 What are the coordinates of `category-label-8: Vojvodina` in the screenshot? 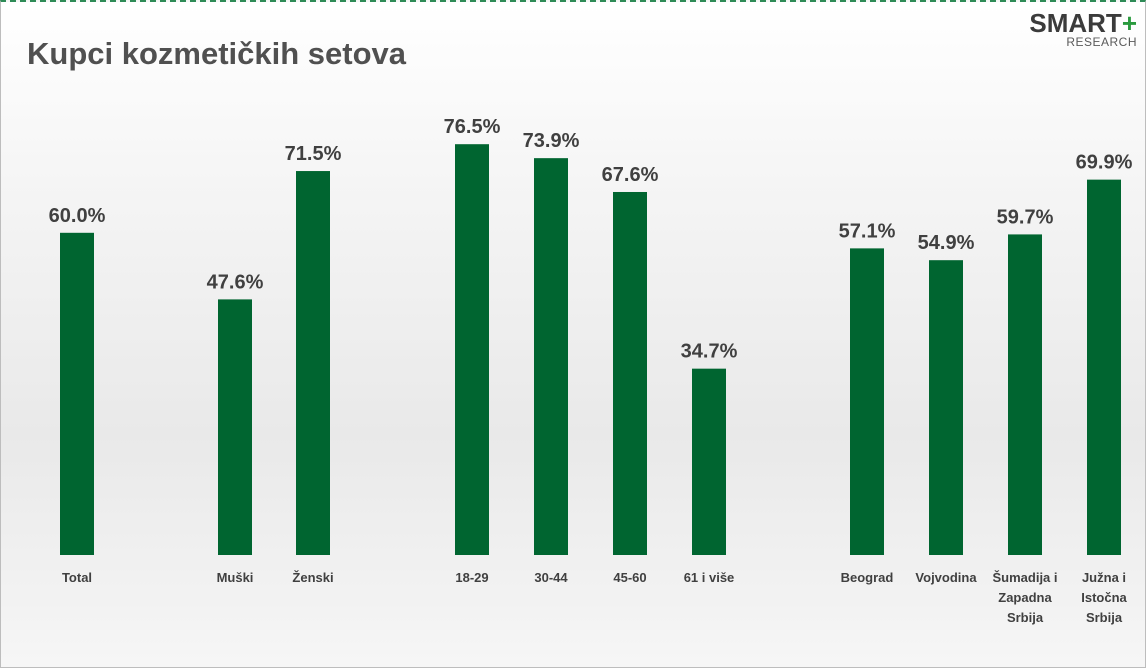 It's located at (946, 577).